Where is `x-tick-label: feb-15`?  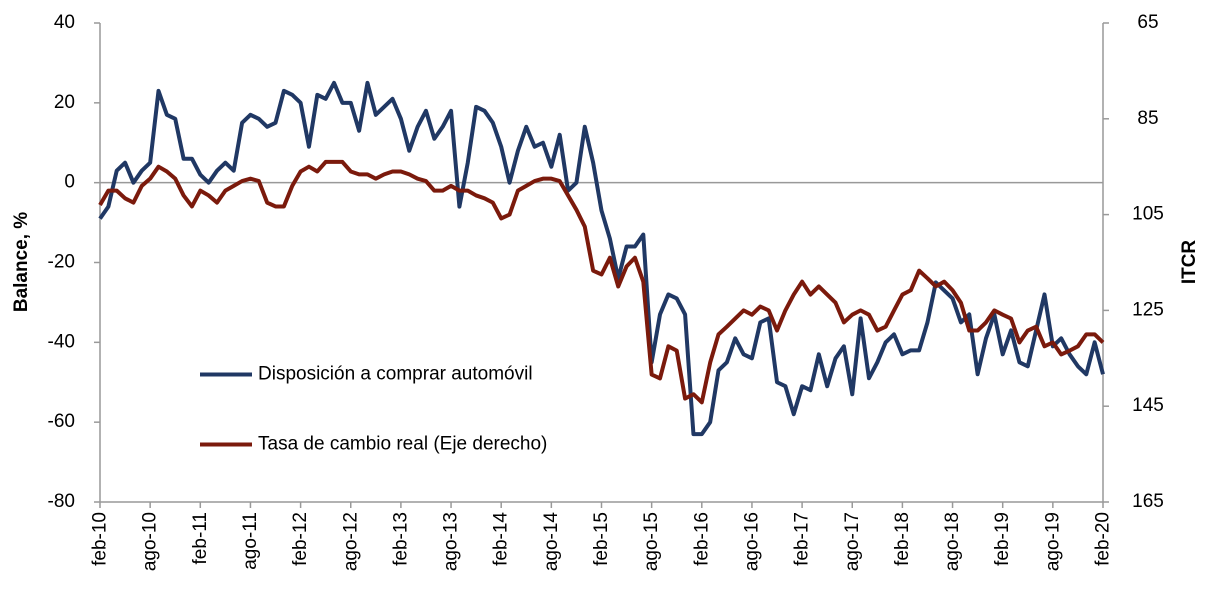
x-tick-label: feb-15 is located at coordinates (601, 539).